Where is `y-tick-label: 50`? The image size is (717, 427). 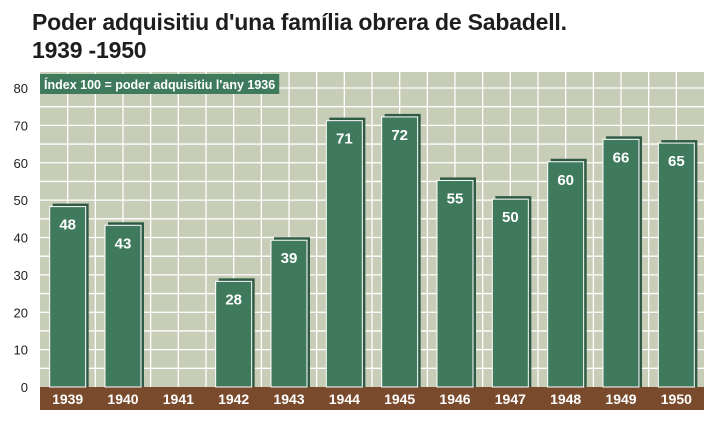 y-tick-label: 50 is located at coordinates (21, 200).